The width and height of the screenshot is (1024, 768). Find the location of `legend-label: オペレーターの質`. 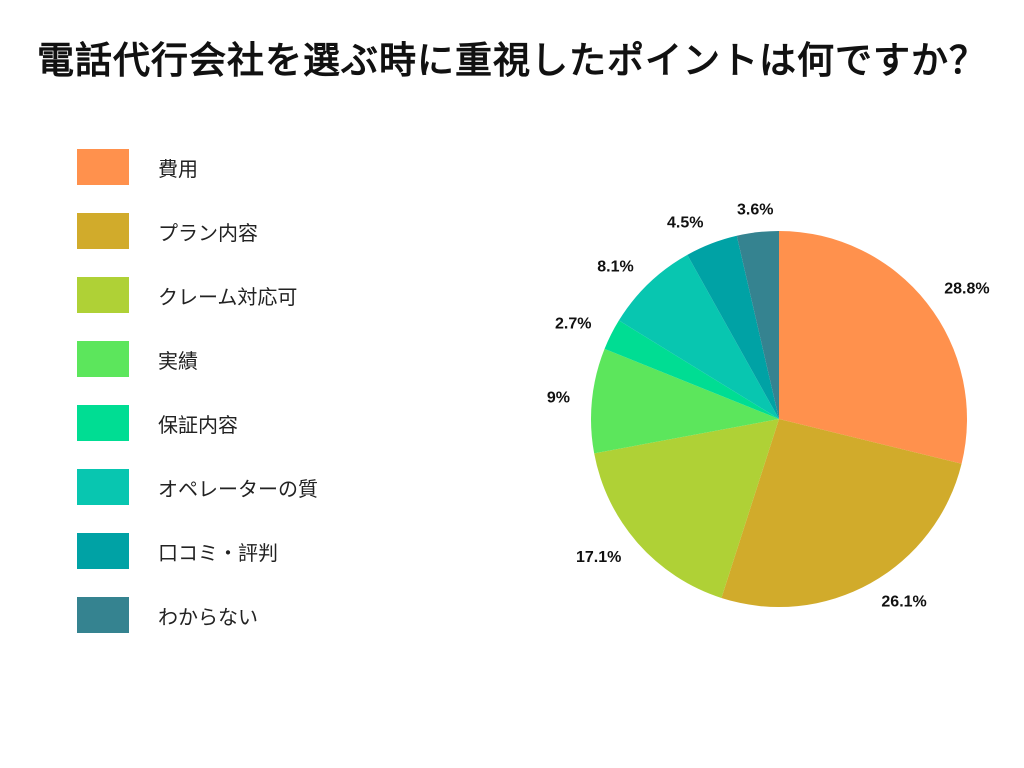

legend-label: オペレーターの質 is located at coordinates (238, 488).